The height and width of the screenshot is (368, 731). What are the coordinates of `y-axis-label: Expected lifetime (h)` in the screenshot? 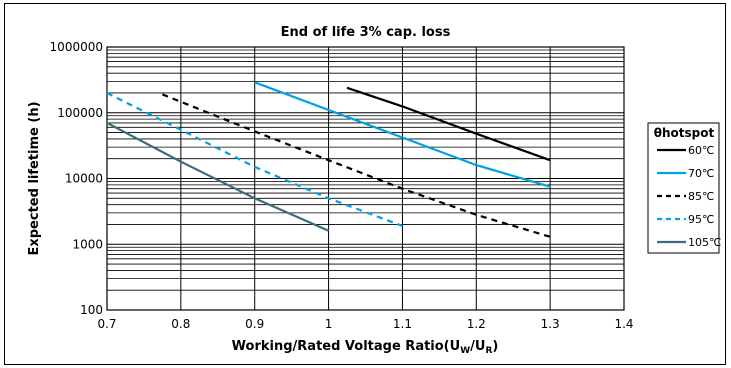 It's located at (34, 178).